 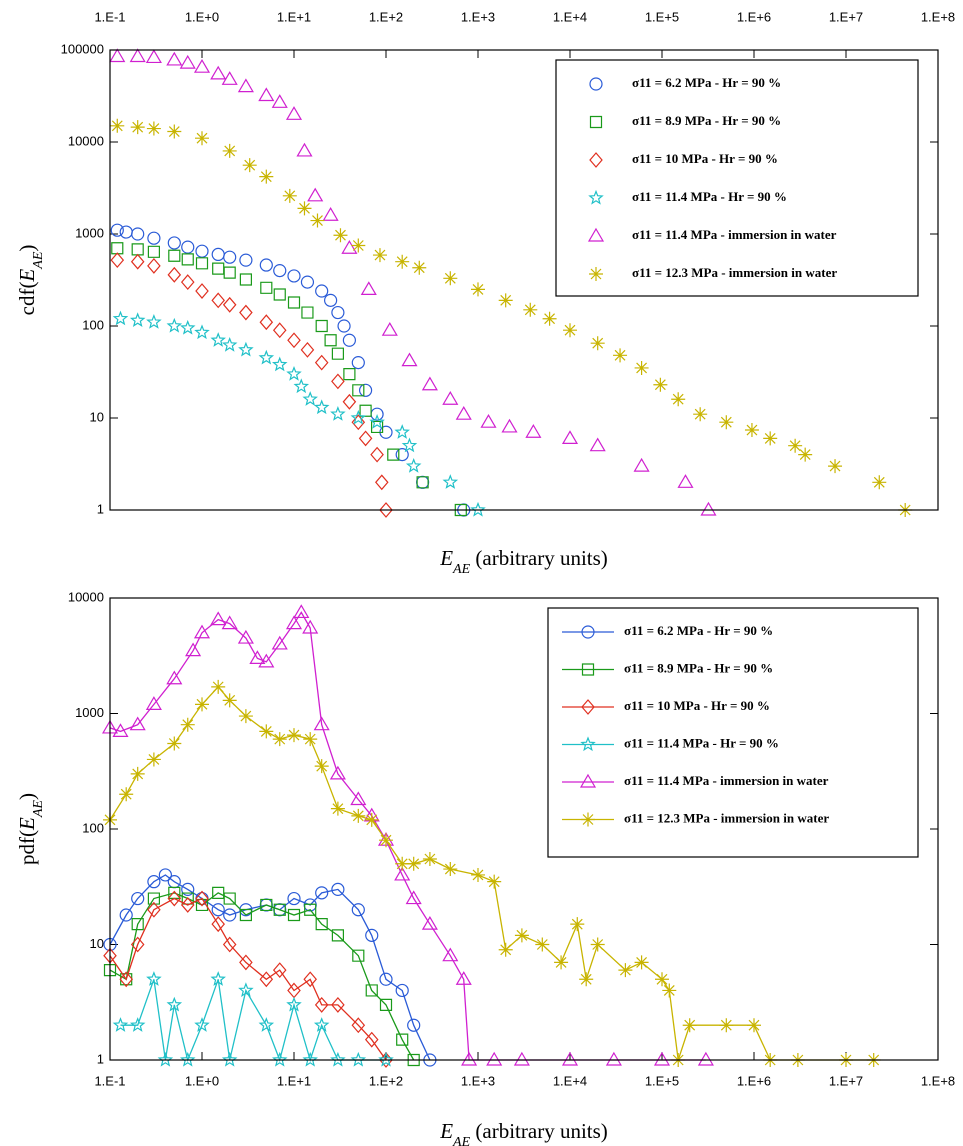 I want to click on legend-label: σ11 = 8.9 MPa - Hr = 90 %, so click(x=698, y=667).